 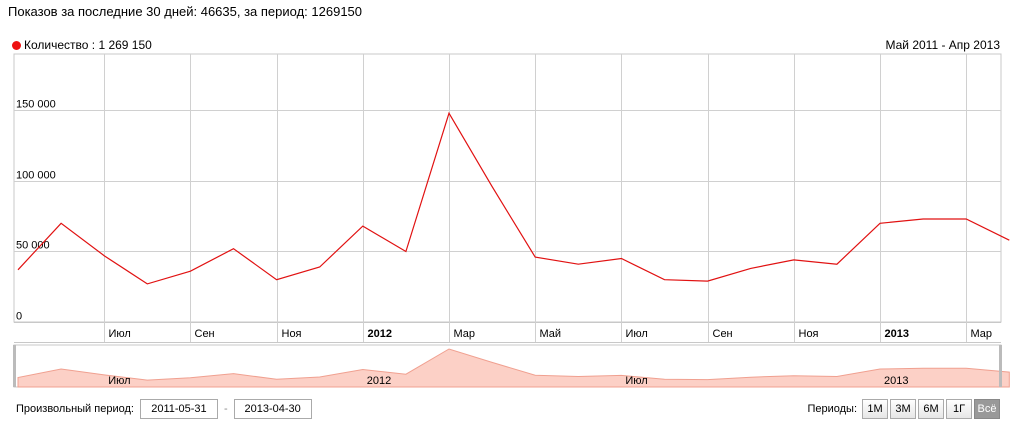 I want to click on legend: Количество : 1 269 150, so click(x=82, y=45).